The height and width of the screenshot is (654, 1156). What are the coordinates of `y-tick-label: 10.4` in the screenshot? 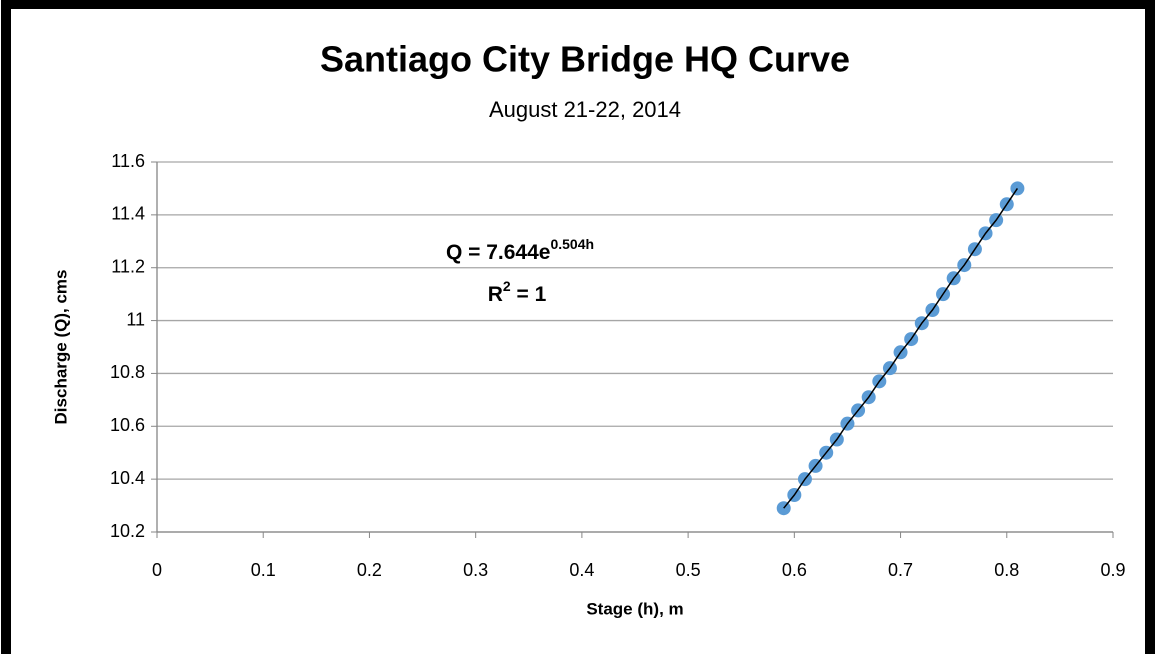 It's located at (127, 478).